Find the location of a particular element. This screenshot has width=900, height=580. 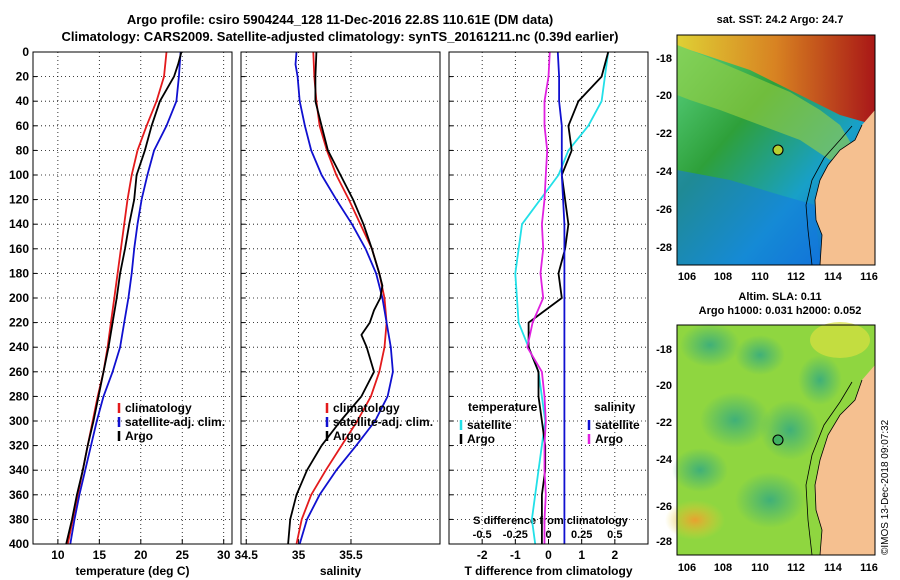

x-axis-label: temperature (deg C) is located at coordinates (132, 571).